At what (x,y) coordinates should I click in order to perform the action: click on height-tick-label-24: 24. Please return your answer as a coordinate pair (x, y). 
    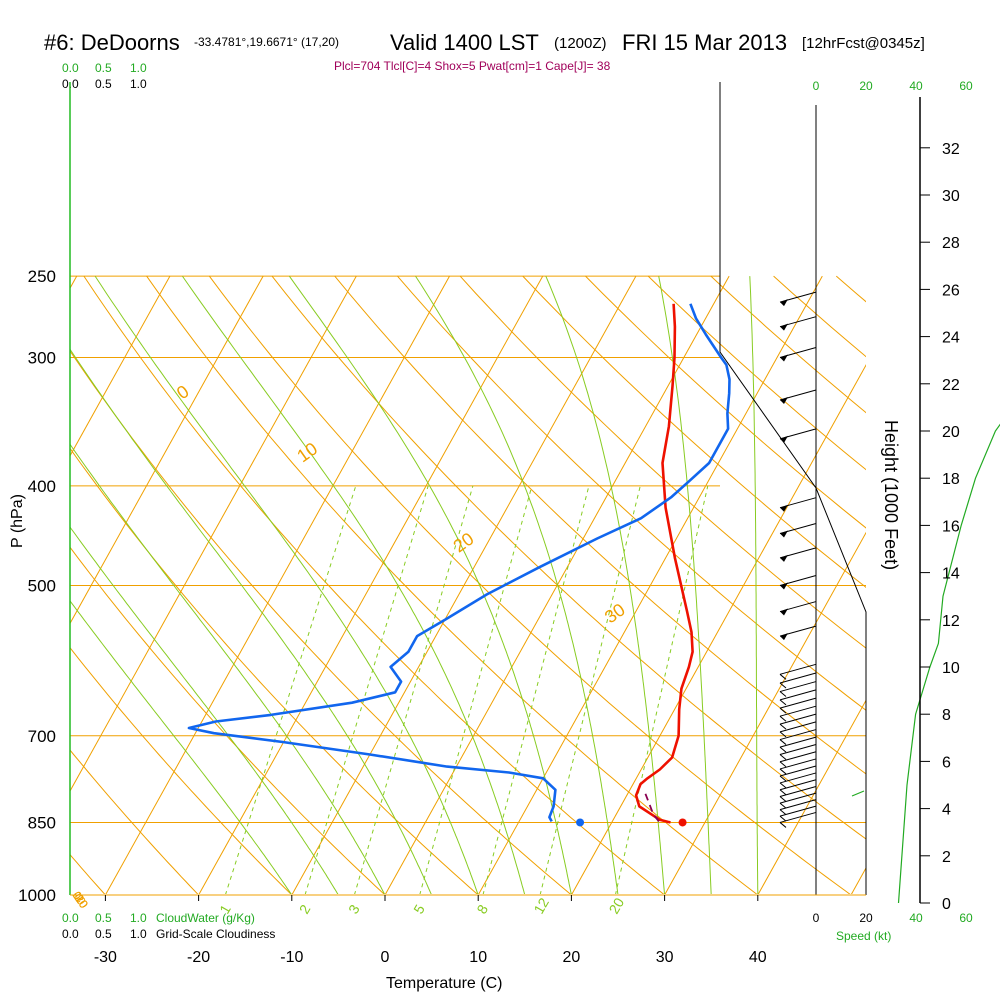
    Looking at the image, I should click on (951, 338).